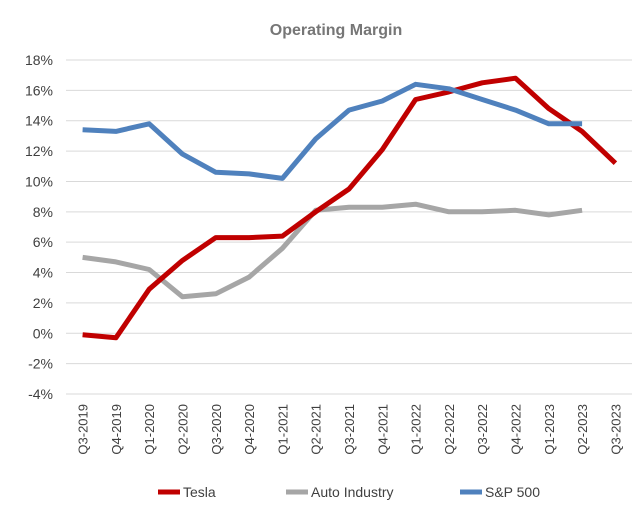 The image size is (640, 514). Describe the element at coordinates (39, 90) in the screenshot. I see `y-tick-label: 16%` at that location.